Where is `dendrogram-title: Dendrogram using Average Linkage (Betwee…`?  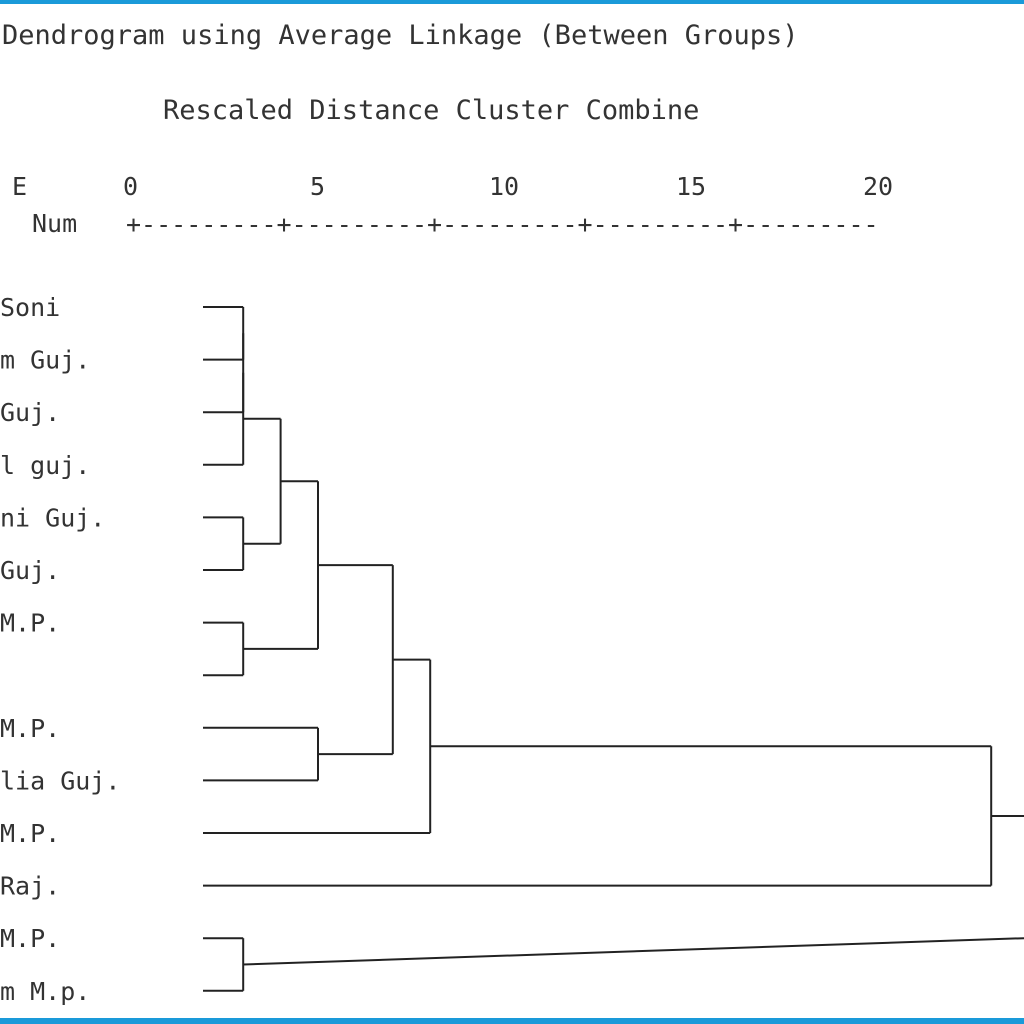
dendrogram-title: Dendrogram using Average Linkage (Betwee… is located at coordinates (400, 35).